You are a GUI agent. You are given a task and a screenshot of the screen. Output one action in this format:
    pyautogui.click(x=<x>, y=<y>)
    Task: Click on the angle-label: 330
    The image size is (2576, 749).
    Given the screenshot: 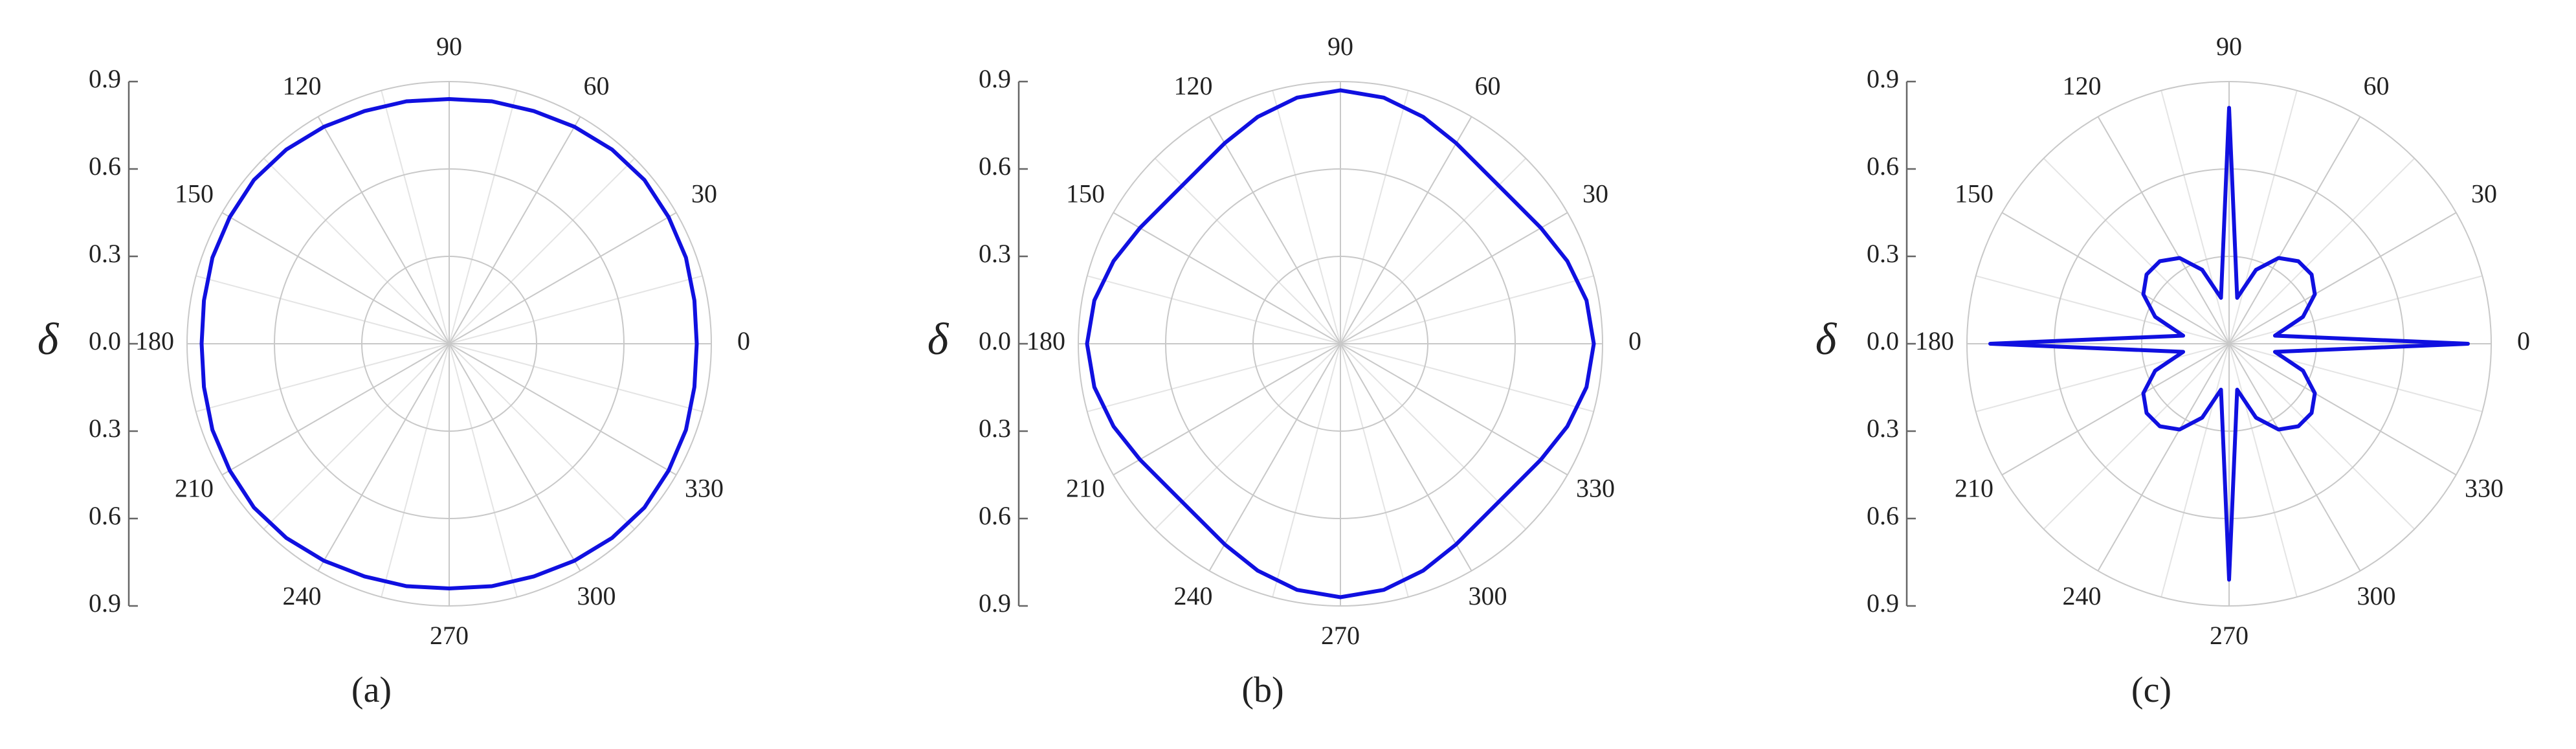 What is the action you would take?
    pyautogui.click(x=2484, y=489)
    